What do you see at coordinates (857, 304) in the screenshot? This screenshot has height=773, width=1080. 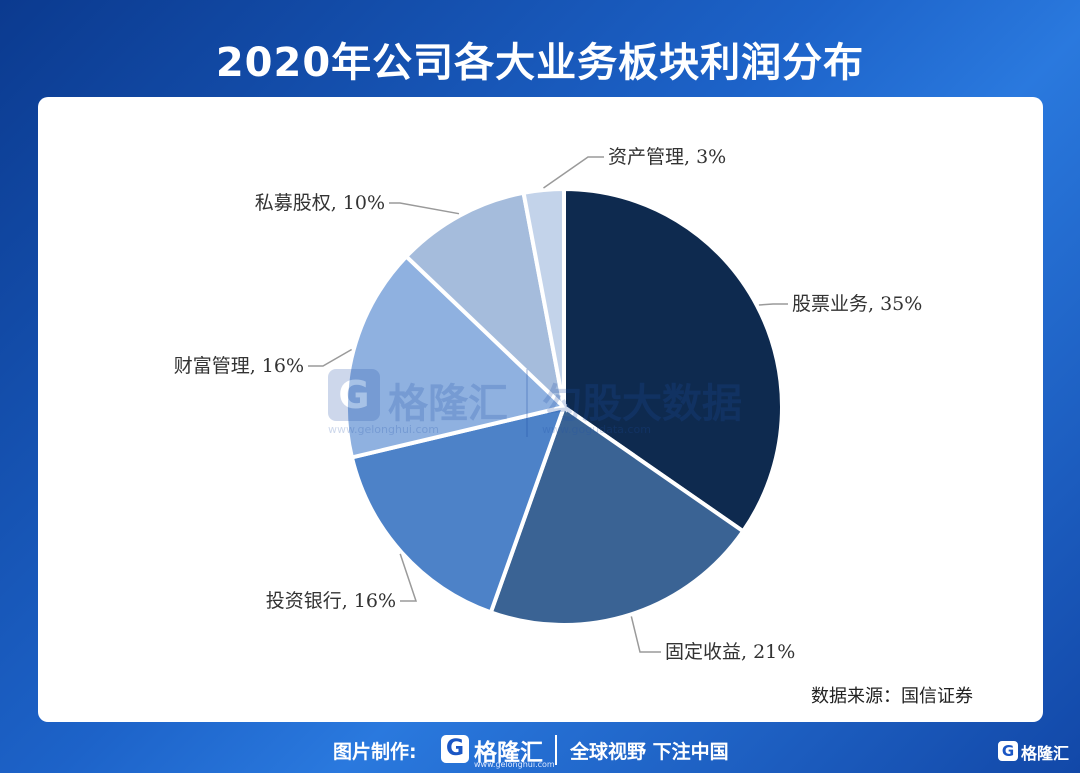 I see `slice-label: 股票业务, 35%` at bounding box center [857, 304].